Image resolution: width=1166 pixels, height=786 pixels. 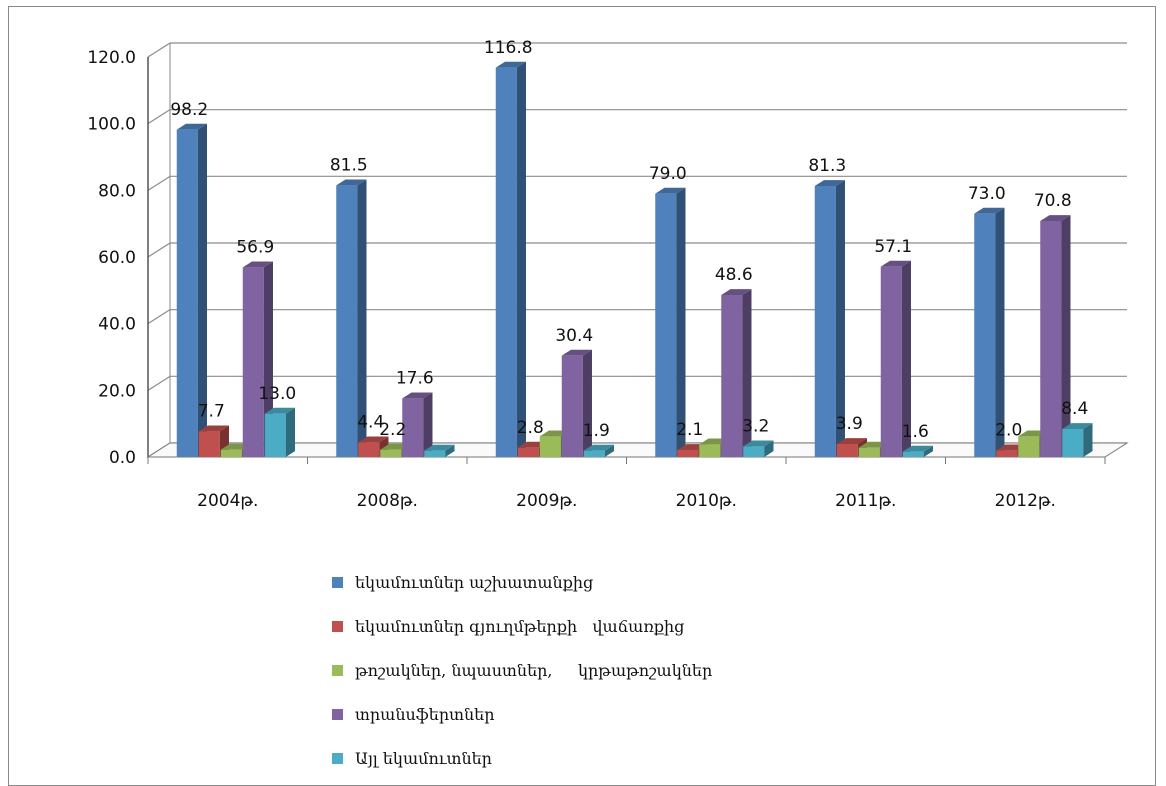 What do you see at coordinates (550, 446) in the screenshot?
I see `bar-թոշակներ, նպաստներ, կրթաթոշակներ-2009թ.` at bounding box center [550, 446].